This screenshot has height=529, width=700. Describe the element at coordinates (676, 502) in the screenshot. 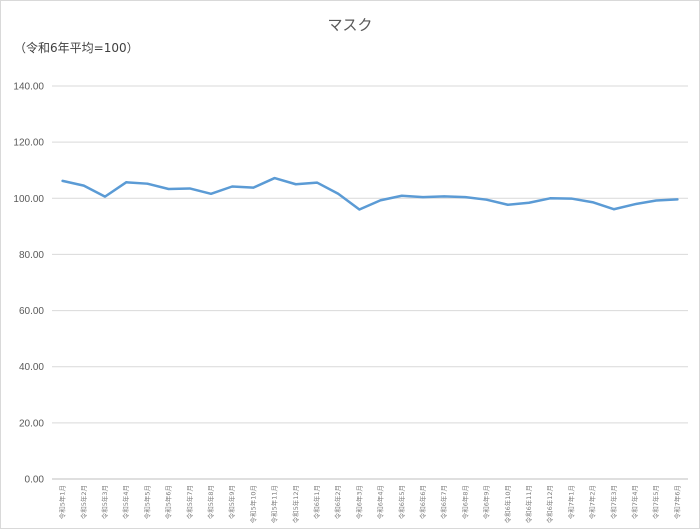

I see `x-tick-label: 令和7年6月` at that location.